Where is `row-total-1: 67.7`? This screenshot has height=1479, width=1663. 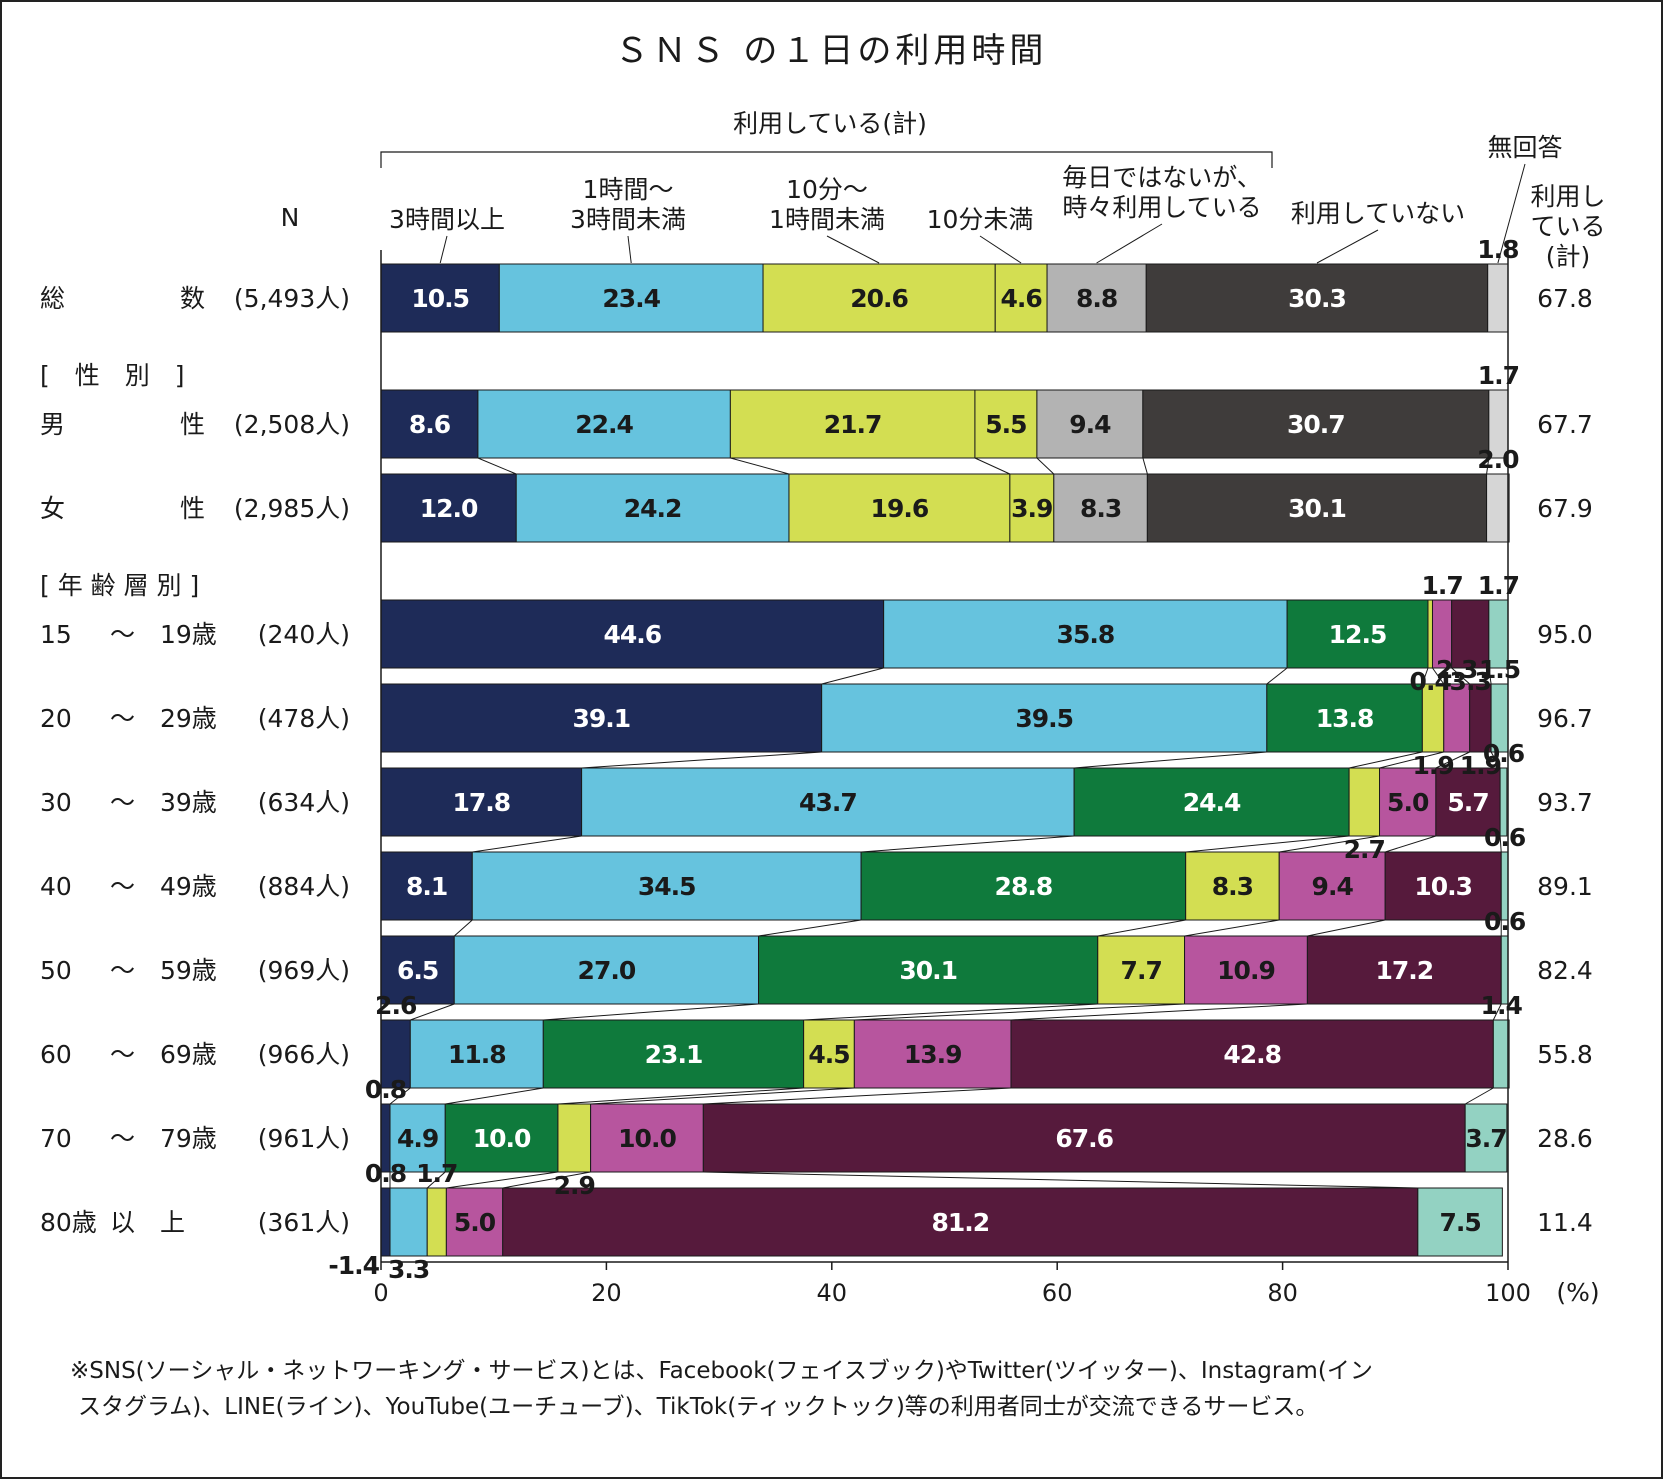
row-total-1: 67.7 is located at coordinates (1565, 424).